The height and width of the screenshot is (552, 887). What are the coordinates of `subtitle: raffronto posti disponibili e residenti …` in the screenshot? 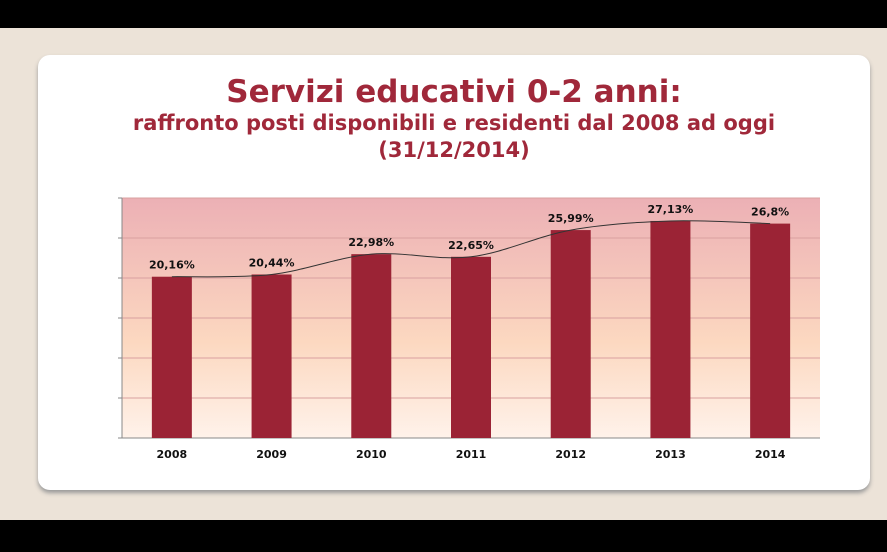 It's located at (454, 136).